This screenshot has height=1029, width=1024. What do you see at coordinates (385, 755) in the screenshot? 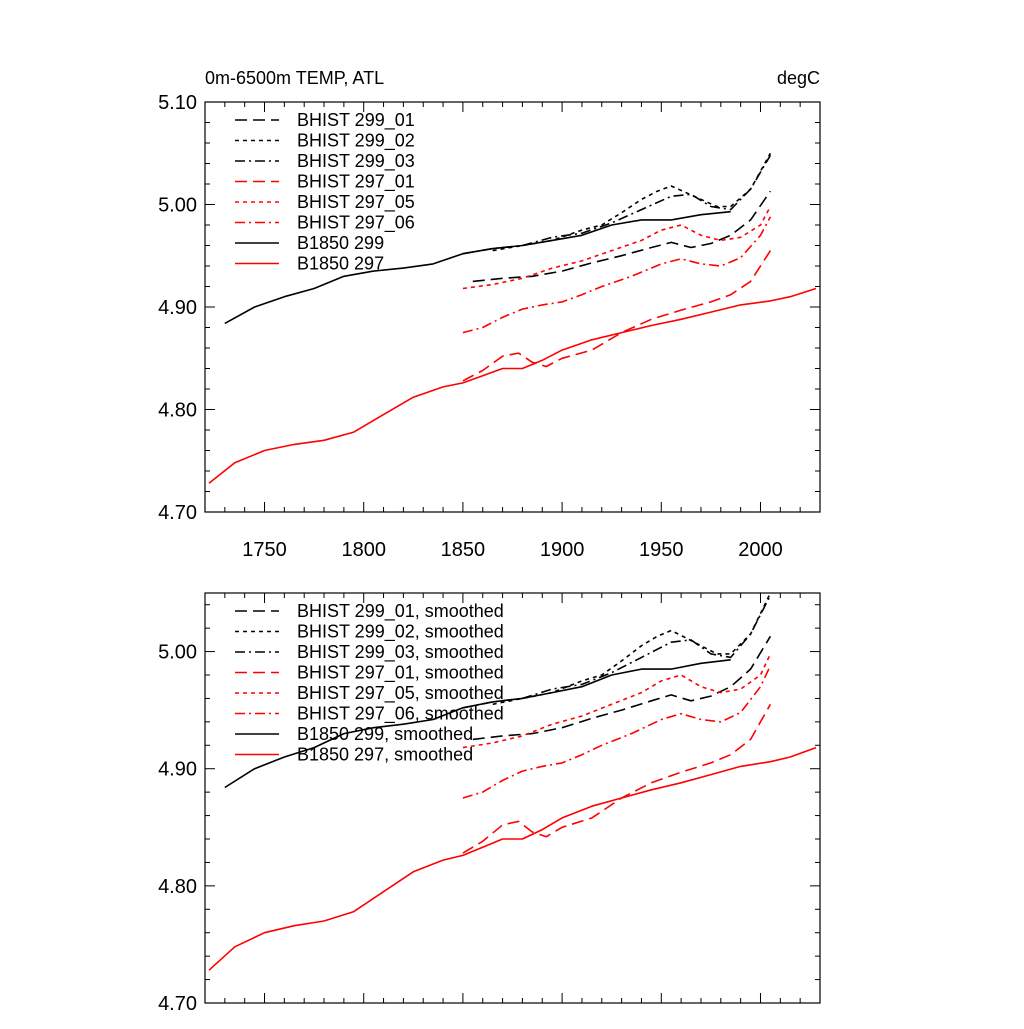
I see `legend-label-7: B1850 297, smoothed` at bounding box center [385, 755].